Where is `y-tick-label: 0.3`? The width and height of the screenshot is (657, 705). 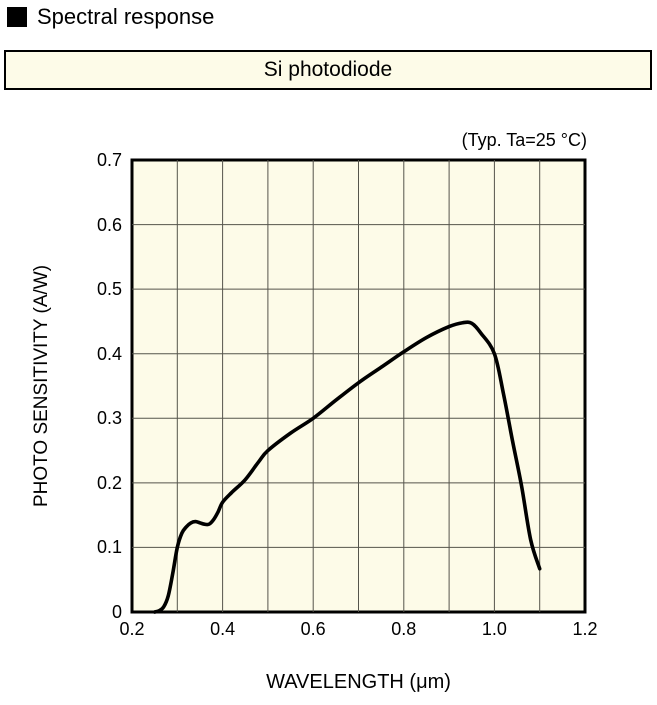
y-tick-label: 0.3 is located at coordinates (109, 418).